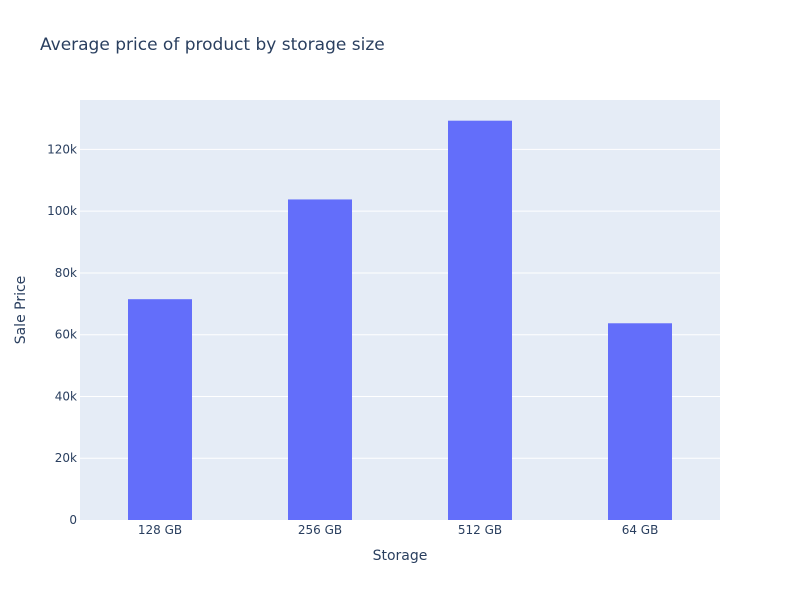  I want to click on y-tick-label: 0, so click(73, 520).